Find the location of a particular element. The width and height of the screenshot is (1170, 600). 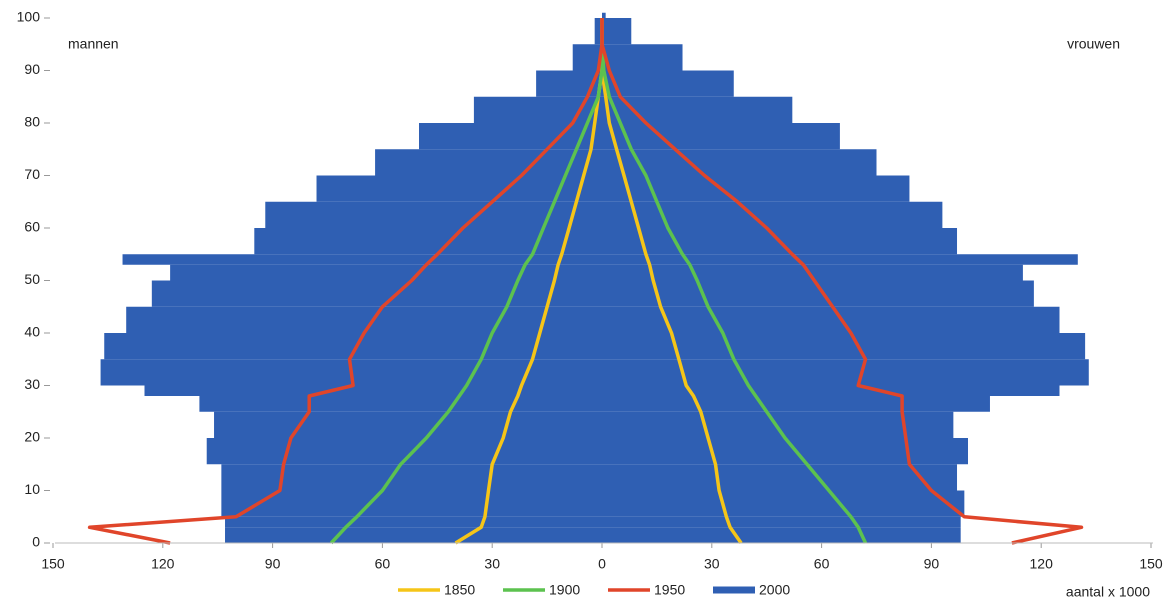

y-tick-label: 50 is located at coordinates (32, 279).